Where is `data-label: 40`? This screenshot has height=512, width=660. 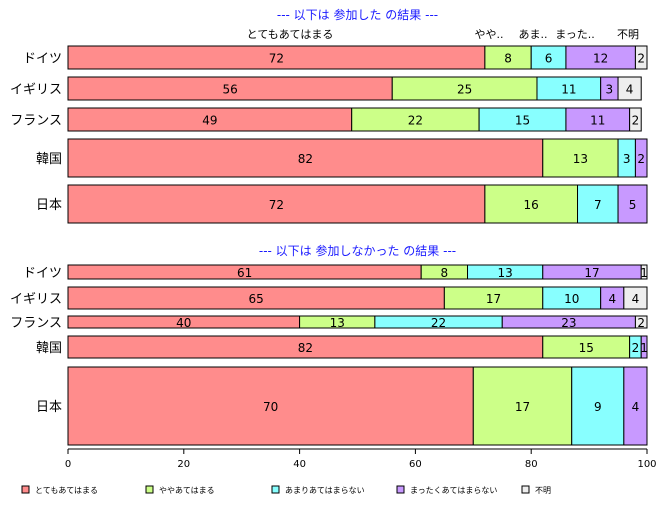 data-label: 40 is located at coordinates (183, 323).